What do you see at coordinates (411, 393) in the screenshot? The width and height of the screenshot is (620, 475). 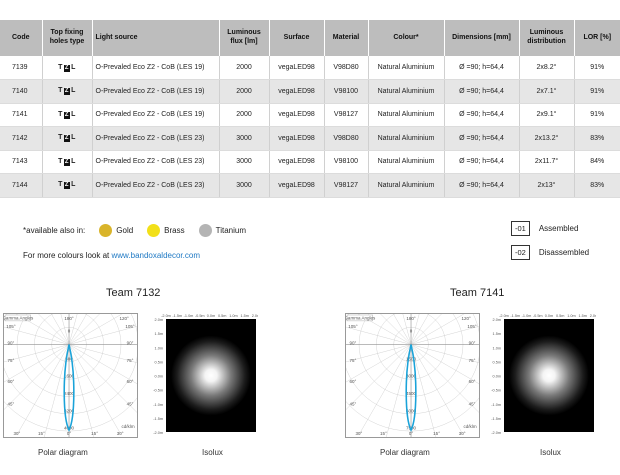 I see `ring-label: 4500` at bounding box center [411, 393].